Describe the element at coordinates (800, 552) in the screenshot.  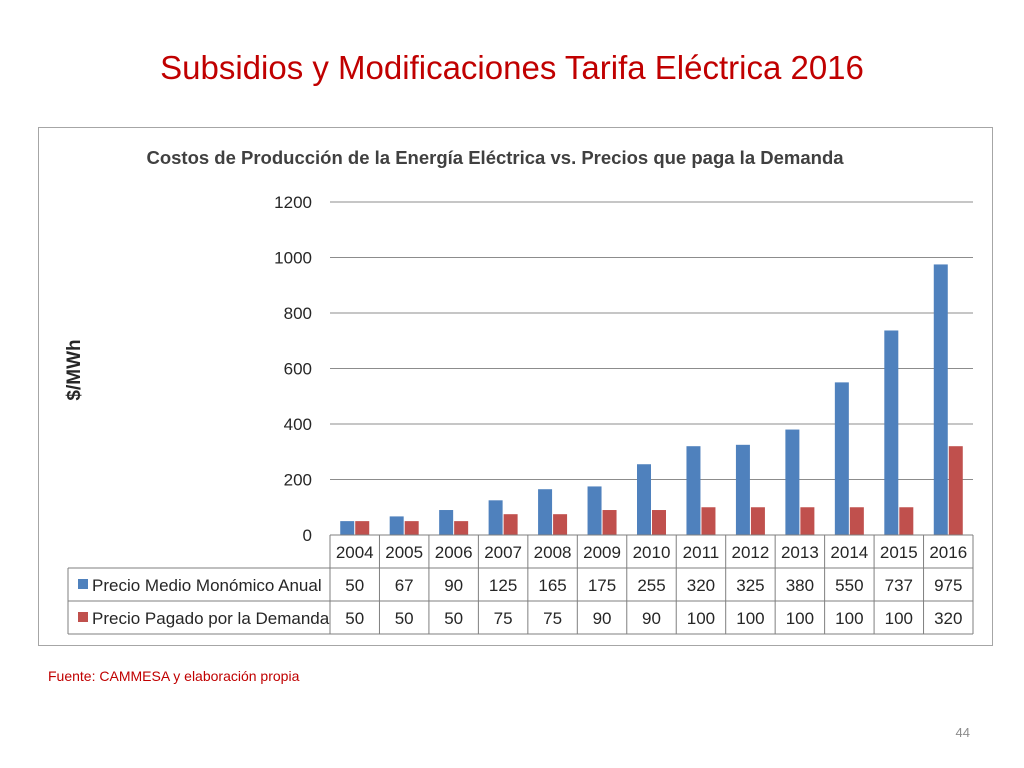
I see `x-tick-label: 2013` at that location.